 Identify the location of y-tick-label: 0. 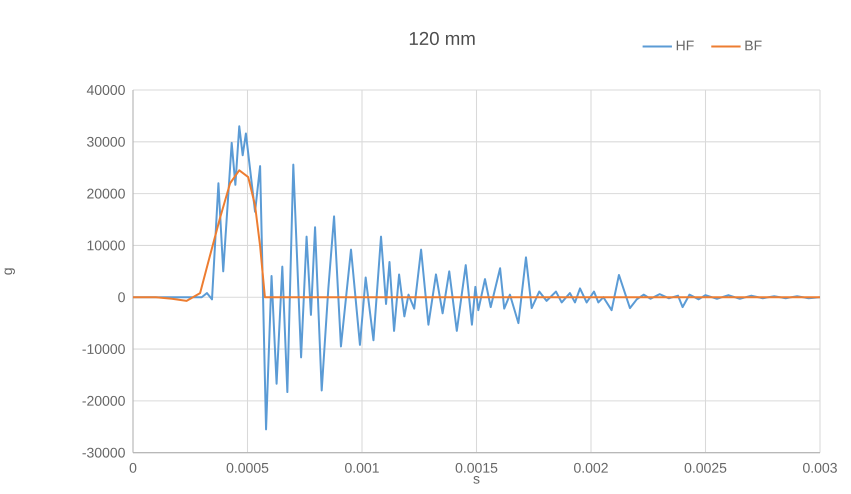
(121, 297).